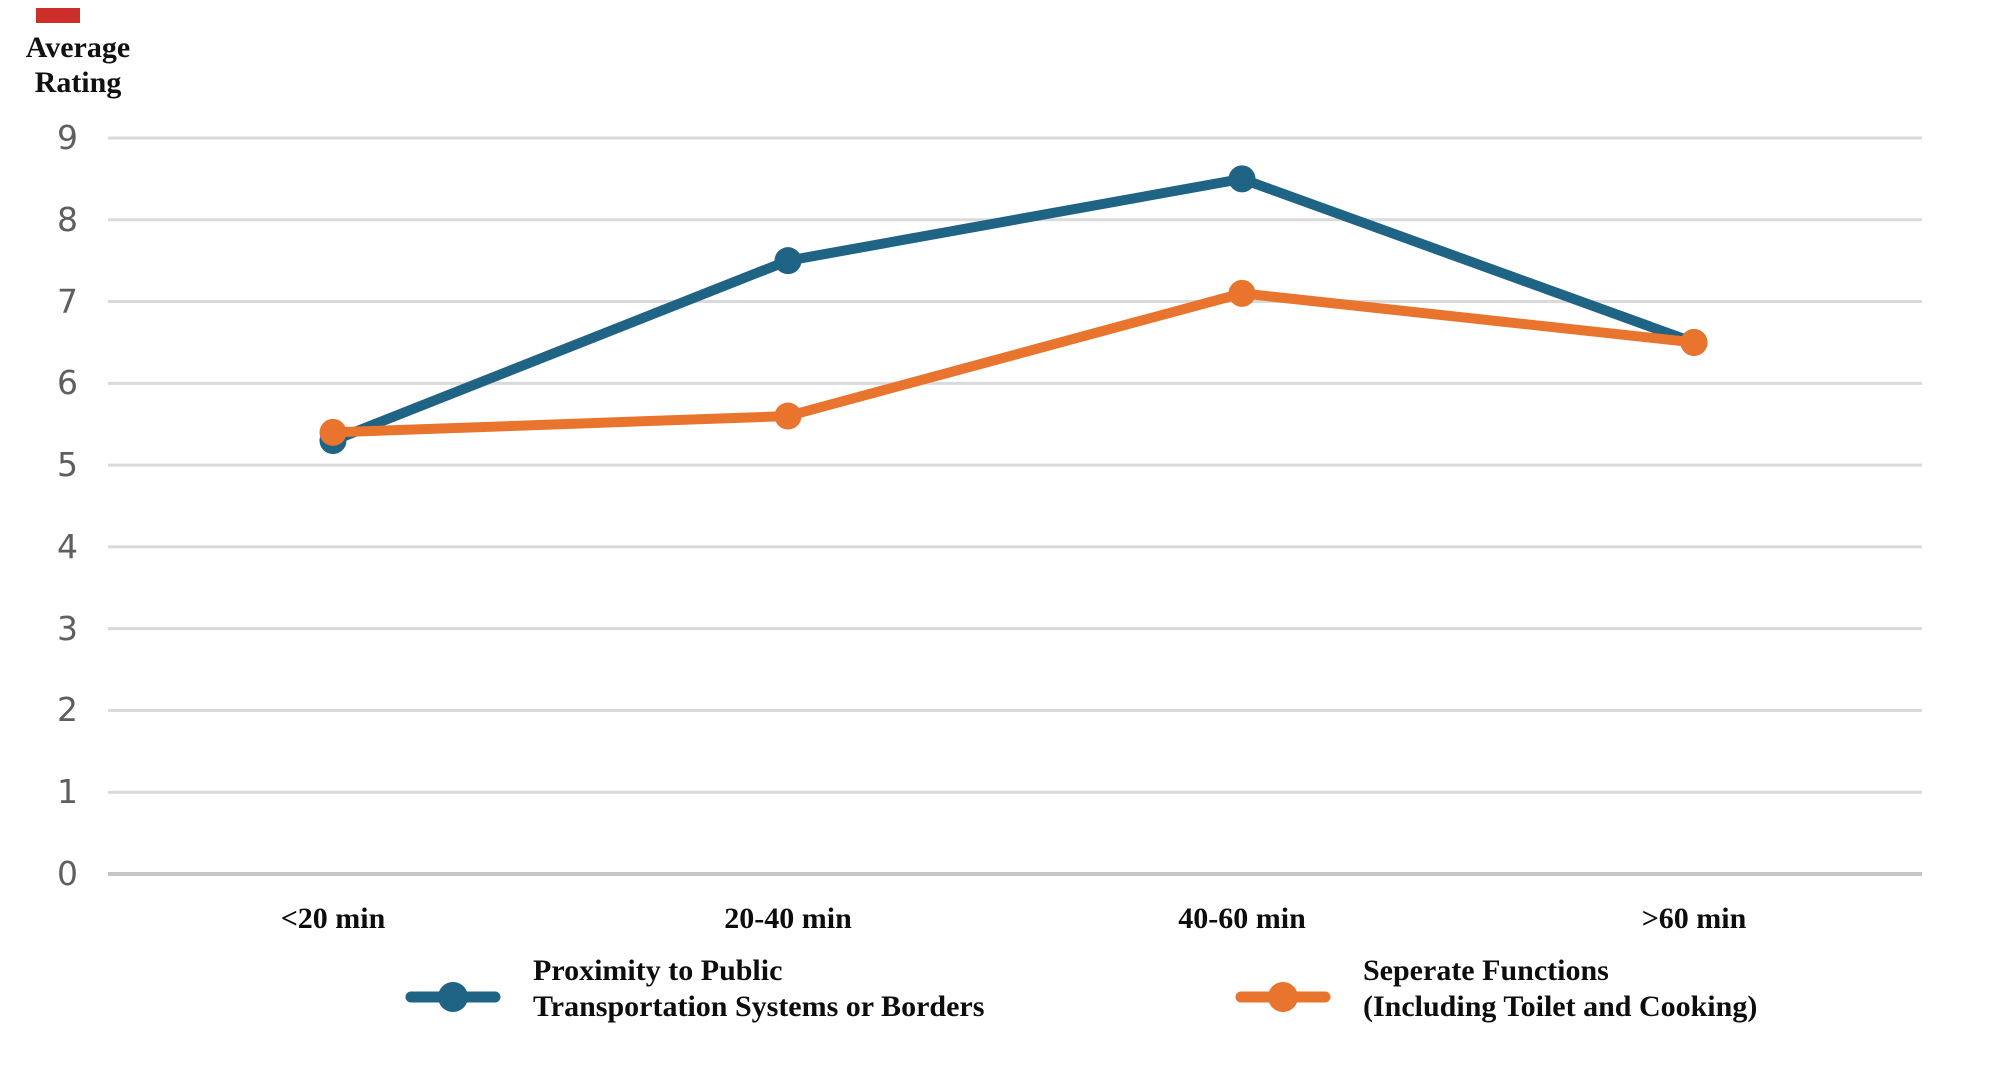 This screenshot has height=1080, width=2000. I want to click on red-accent-mark, so click(58, 15).